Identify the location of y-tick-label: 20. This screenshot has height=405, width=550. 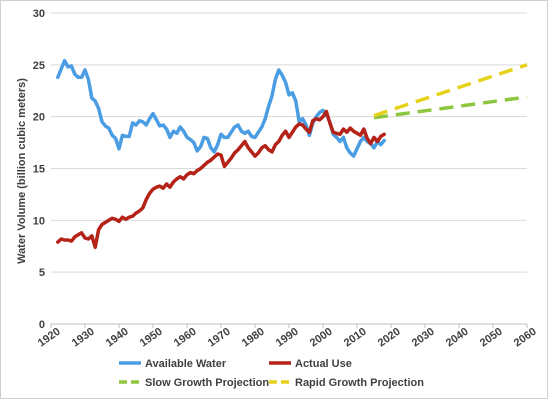
(39, 118).